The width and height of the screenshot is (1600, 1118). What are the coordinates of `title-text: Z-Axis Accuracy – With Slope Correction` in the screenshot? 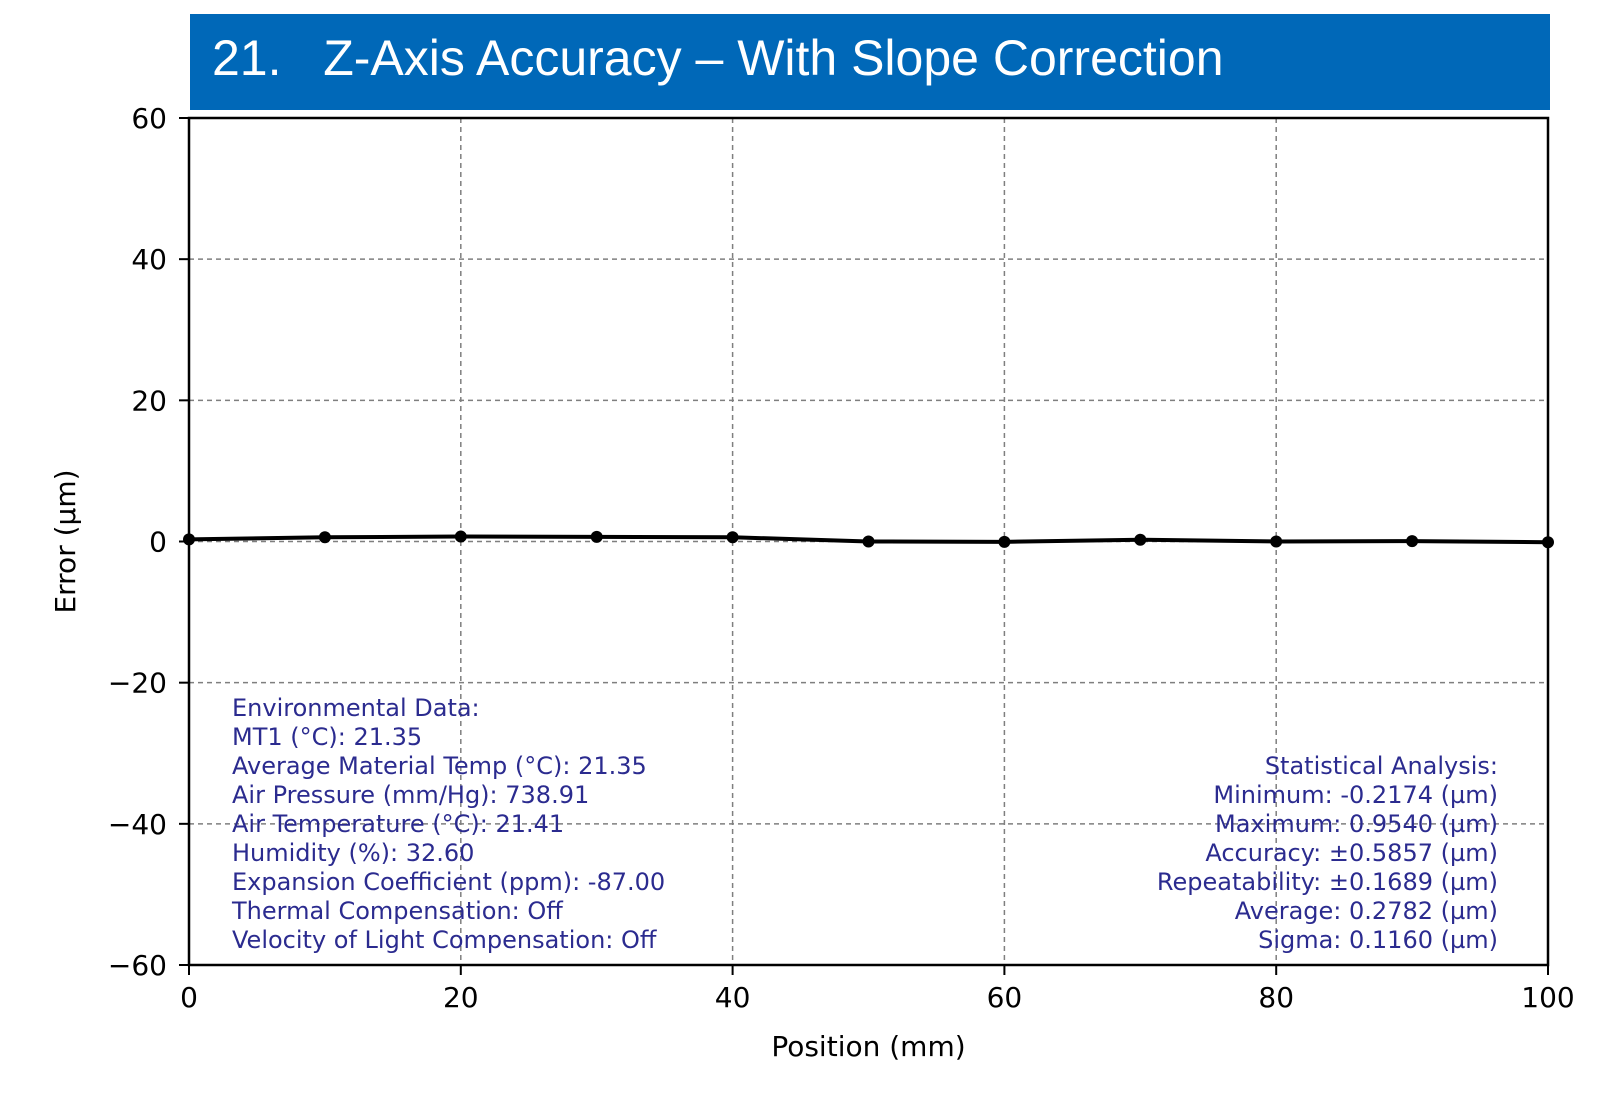 It's located at (773, 58).